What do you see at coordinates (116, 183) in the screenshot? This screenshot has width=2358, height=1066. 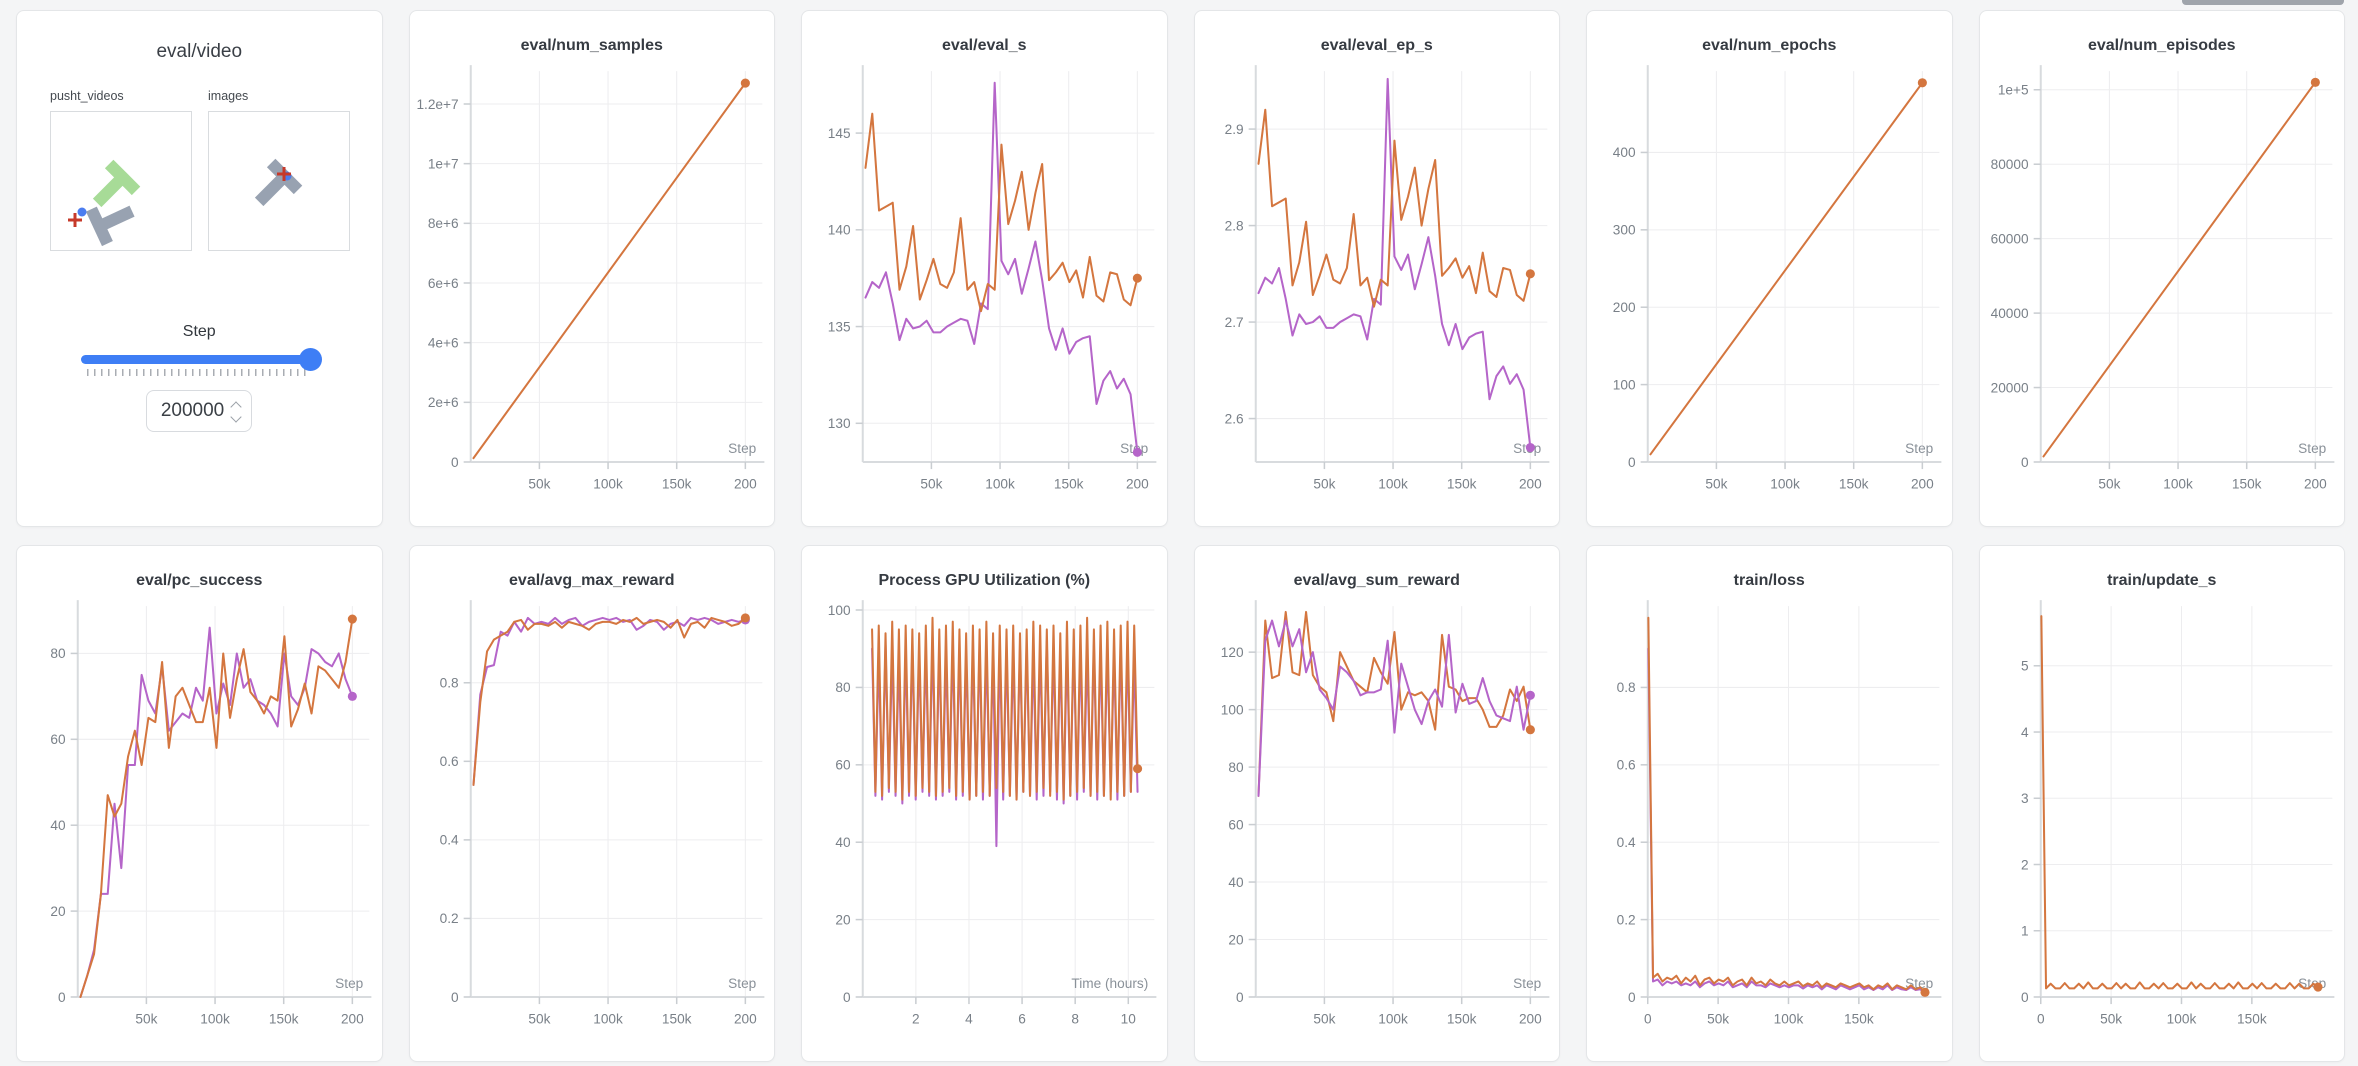 I see `green-t-shape` at bounding box center [116, 183].